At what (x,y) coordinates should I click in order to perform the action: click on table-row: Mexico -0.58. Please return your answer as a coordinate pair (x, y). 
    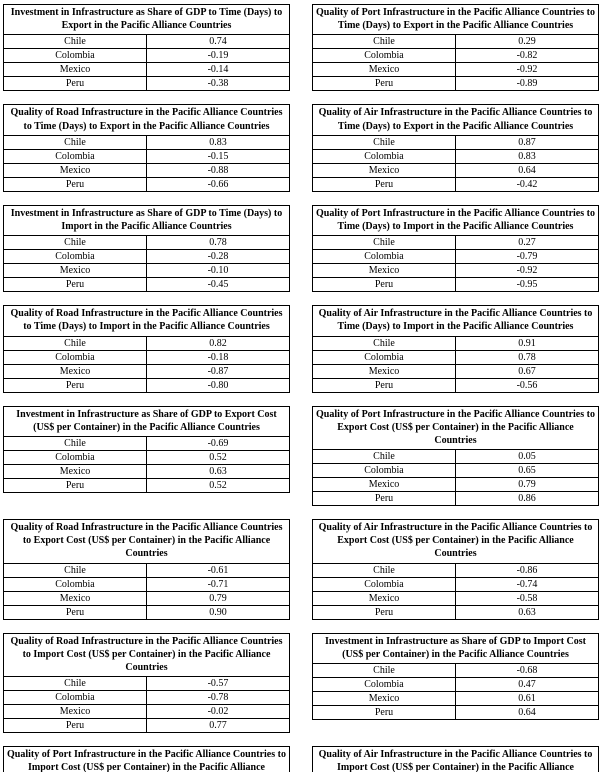
    Looking at the image, I should click on (455, 598).